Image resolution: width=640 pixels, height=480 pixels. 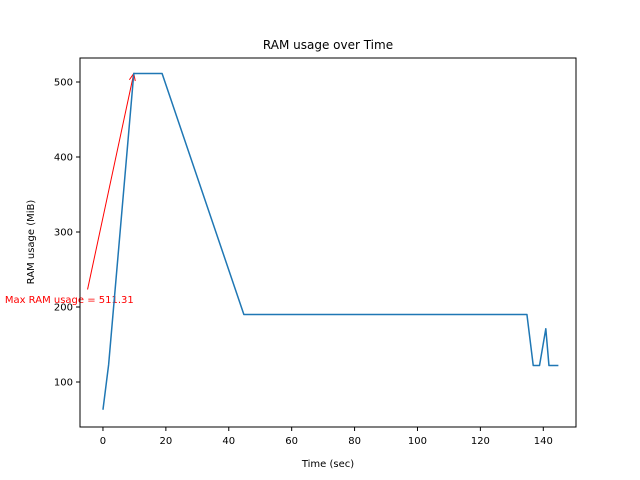 I want to click on y-tick-label: 300, so click(x=63, y=233).